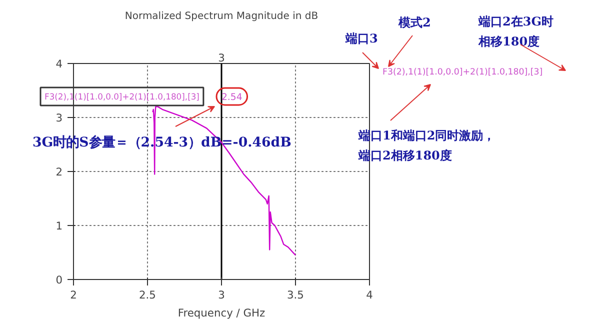 This screenshot has width=600, height=325. Describe the element at coordinates (59, 64) in the screenshot. I see `y-tick-label: 4` at that location.